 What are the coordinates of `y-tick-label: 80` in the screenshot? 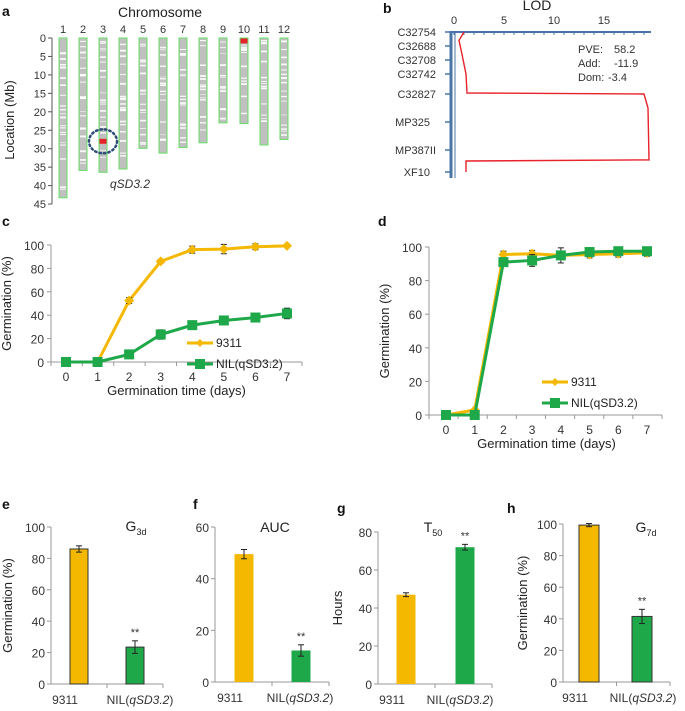 It's located at (39, 559).